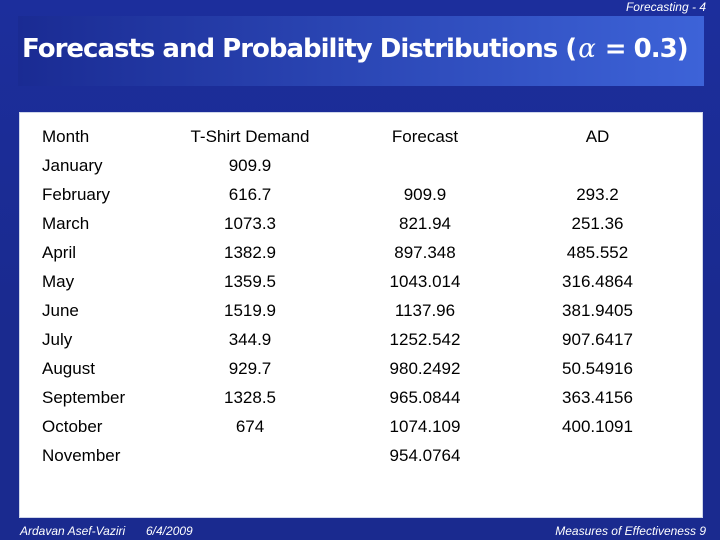 The width and height of the screenshot is (720, 540). Describe the element at coordinates (57, 339) in the screenshot. I see `cell-month: July` at that location.